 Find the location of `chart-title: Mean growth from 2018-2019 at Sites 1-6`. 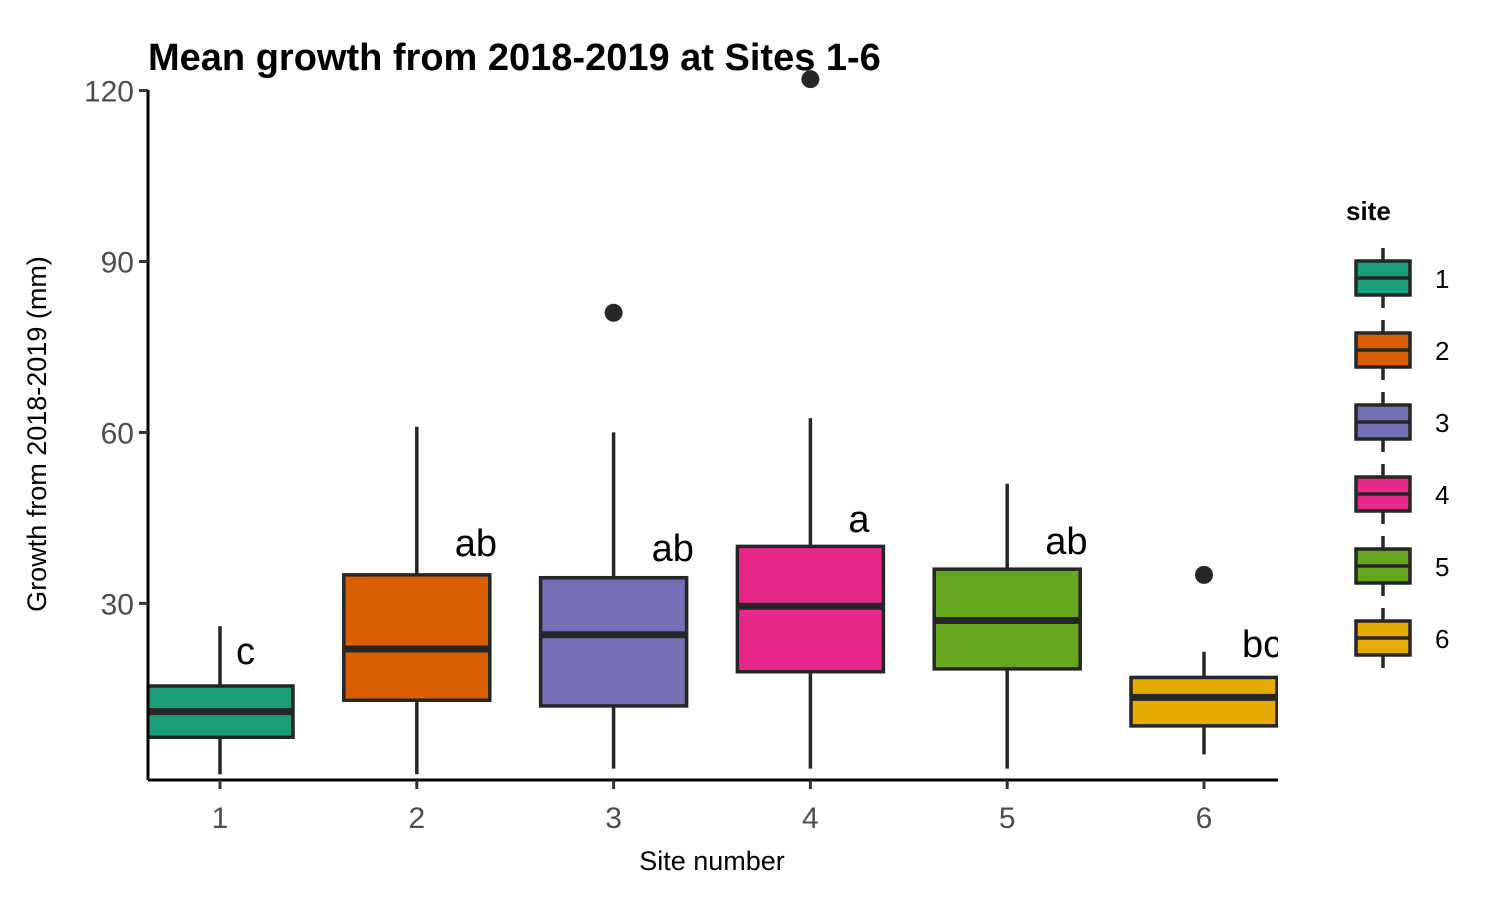

chart-title: Mean growth from 2018-2019 at Sites 1-6 is located at coordinates (514, 58).